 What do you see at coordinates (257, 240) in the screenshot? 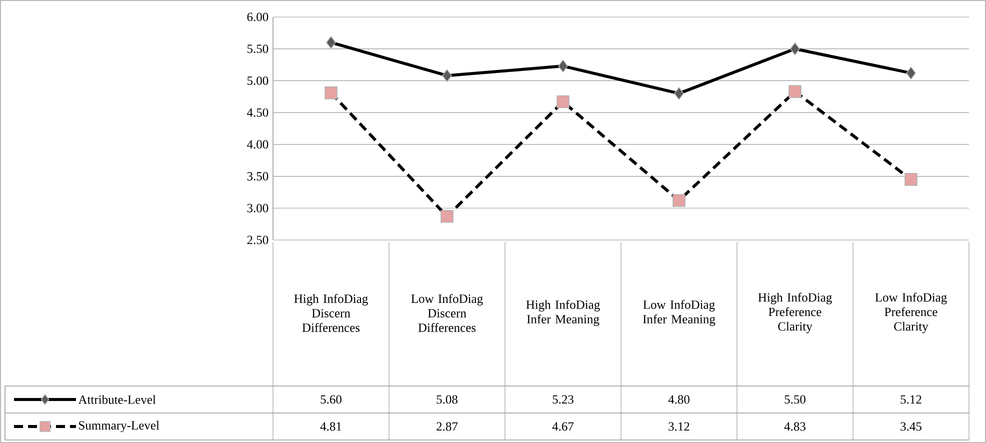
I see `y-tick-label: 2.50` at bounding box center [257, 240].